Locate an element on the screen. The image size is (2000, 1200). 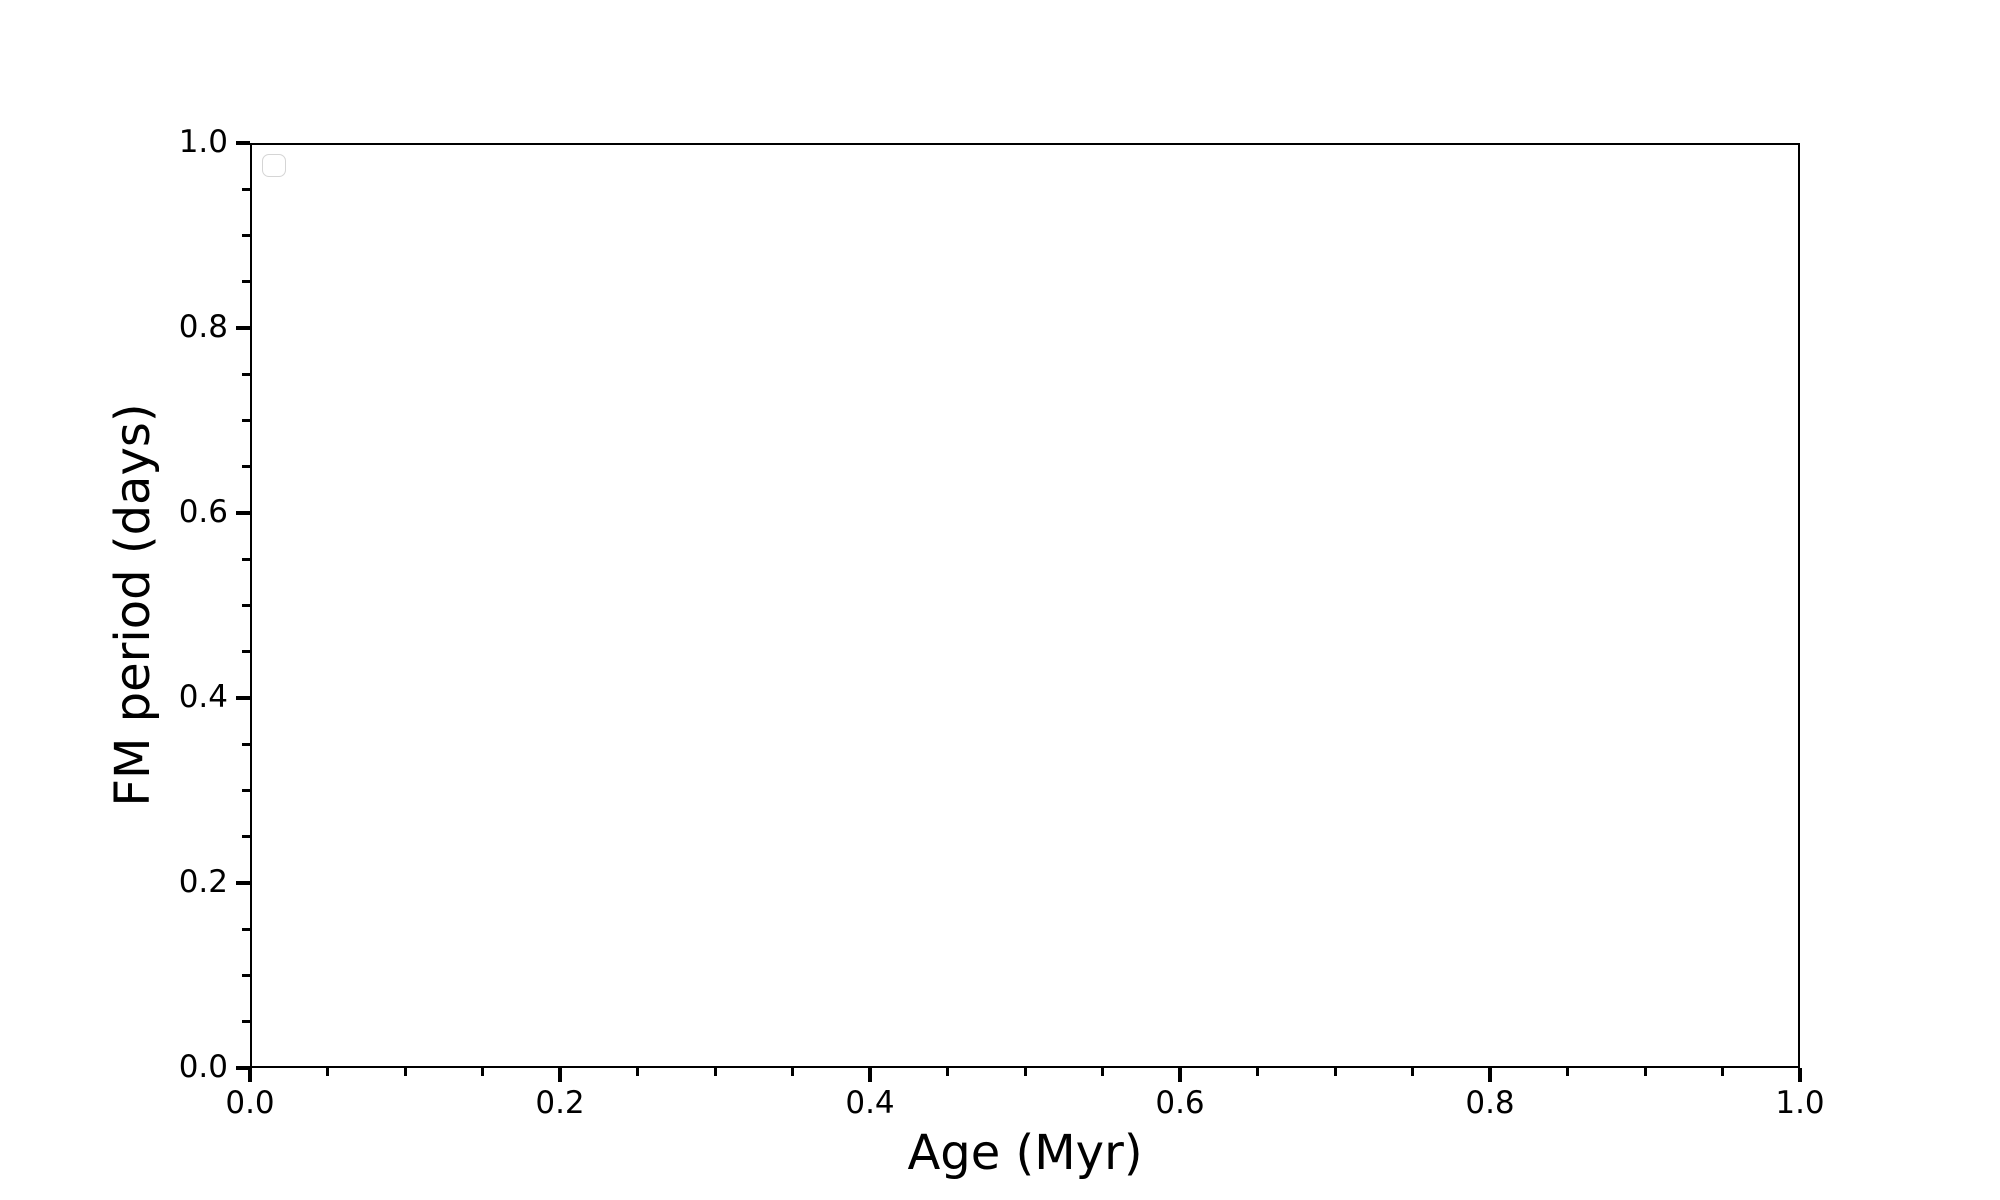
y-tick-label: 0.0 is located at coordinates (203, 1067).